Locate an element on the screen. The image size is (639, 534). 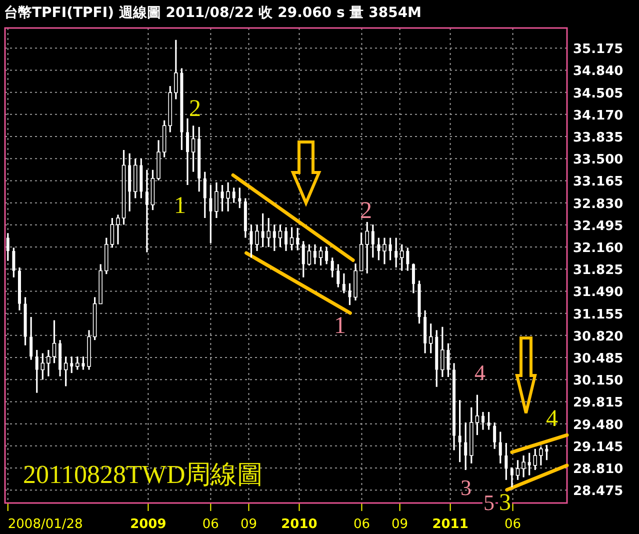
ytick: 29.145 is located at coordinates (598, 447).